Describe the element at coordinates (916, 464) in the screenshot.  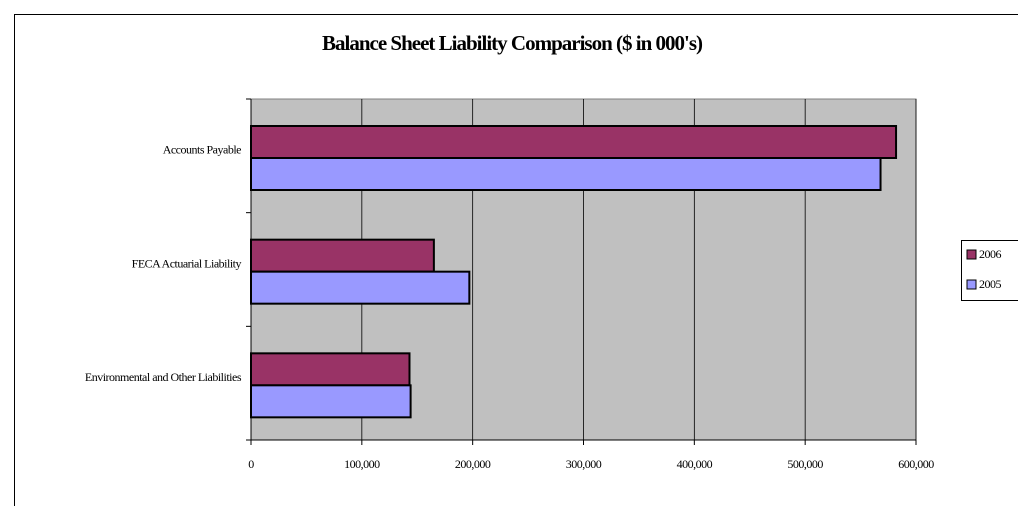
I see `x-tick-label: 600,000` at that location.